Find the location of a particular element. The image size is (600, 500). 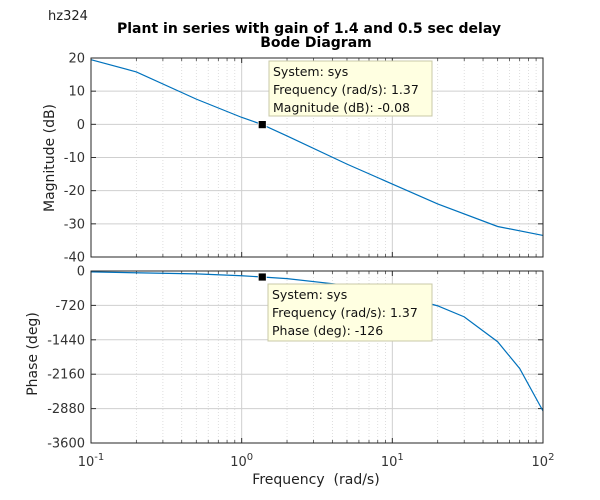

magnitude-datatip-marker is located at coordinates (262, 124).